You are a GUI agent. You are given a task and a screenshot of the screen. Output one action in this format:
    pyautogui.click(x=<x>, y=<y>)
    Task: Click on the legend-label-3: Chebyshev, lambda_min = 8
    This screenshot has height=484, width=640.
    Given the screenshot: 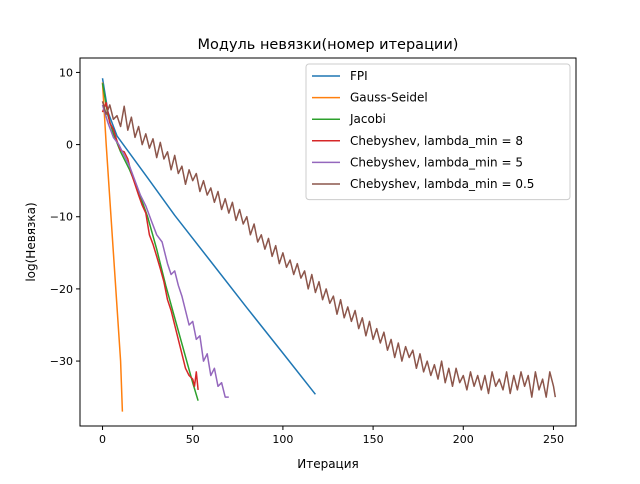 What is the action you would take?
    pyautogui.click(x=436, y=141)
    